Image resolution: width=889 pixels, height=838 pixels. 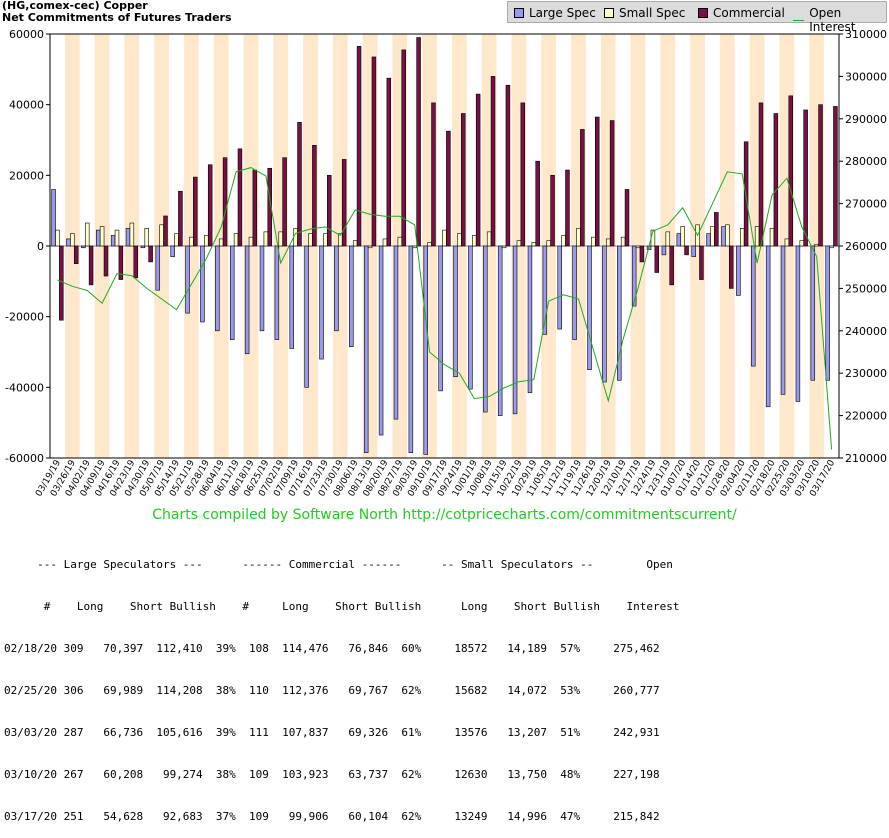 I want to click on y-tick-label: 0, so click(x=40, y=246).